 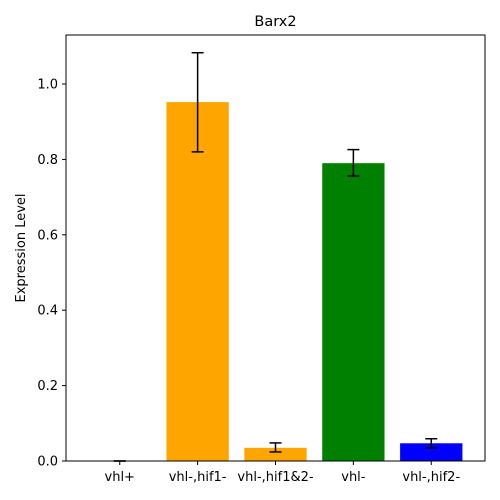 I want to click on y-tick-label: 1.0, so click(x=47, y=85).